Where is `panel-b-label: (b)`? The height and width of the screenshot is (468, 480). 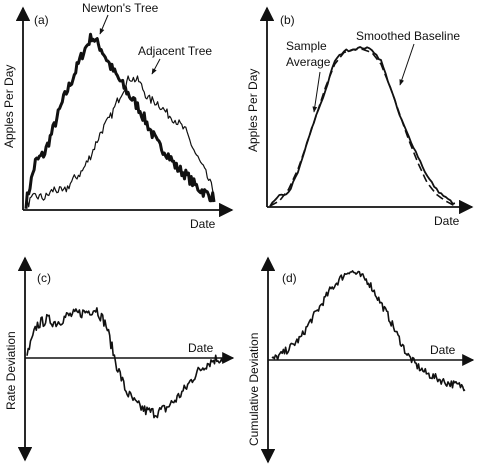 panel-b-label: (b) is located at coordinates (287, 20).